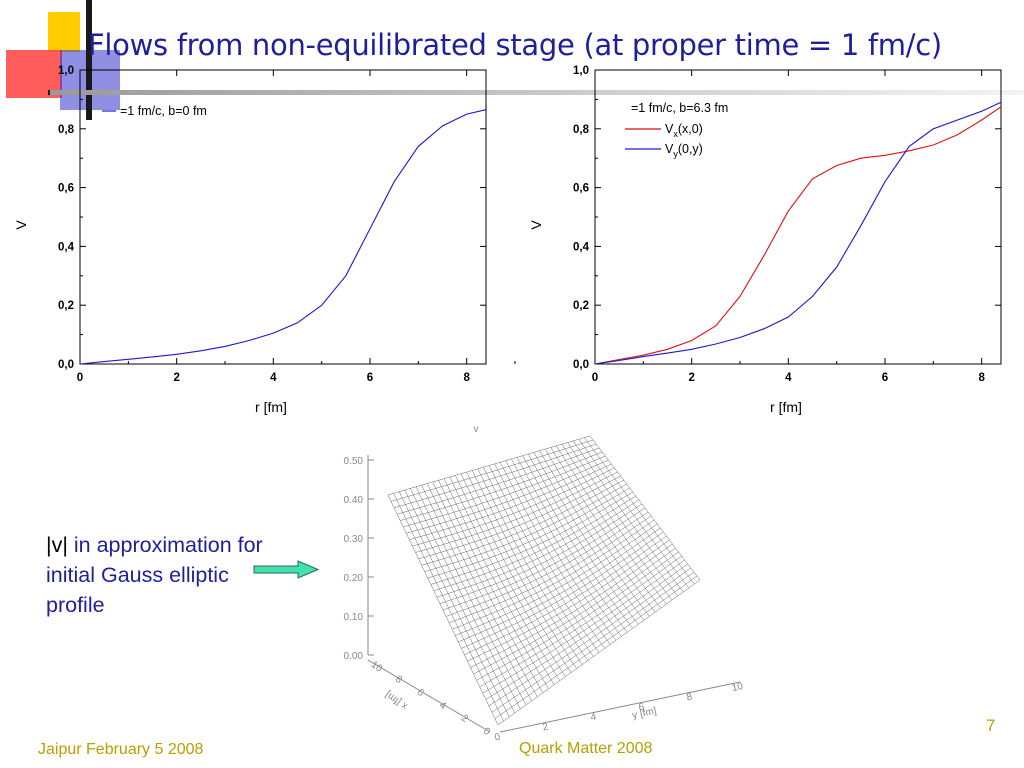 This screenshot has height=768, width=1024. What do you see at coordinates (57, 545) in the screenshot?
I see `note-abs-v: |v|` at bounding box center [57, 545].